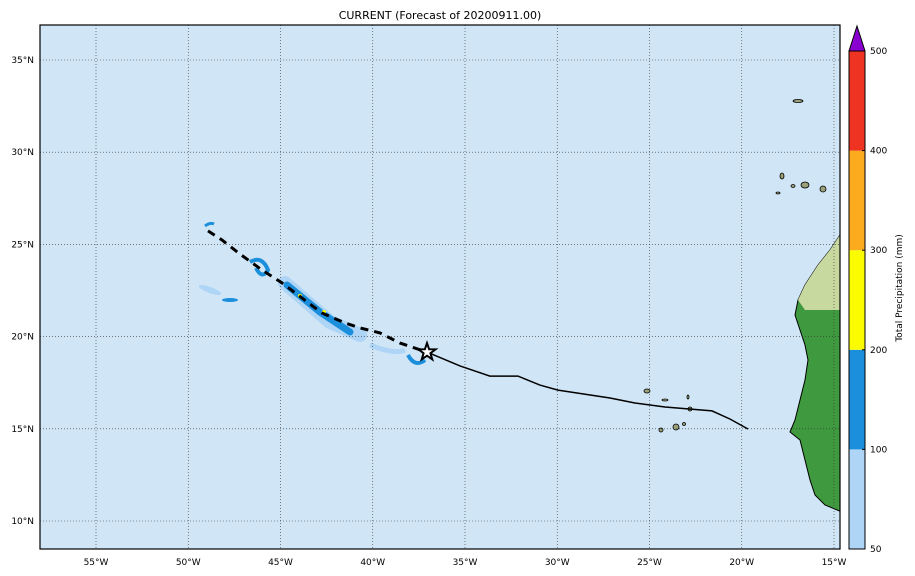 This screenshot has width=915, height=576. What do you see at coordinates (587, 390) in the screenshot?
I see `forecast-track` at bounding box center [587, 390].